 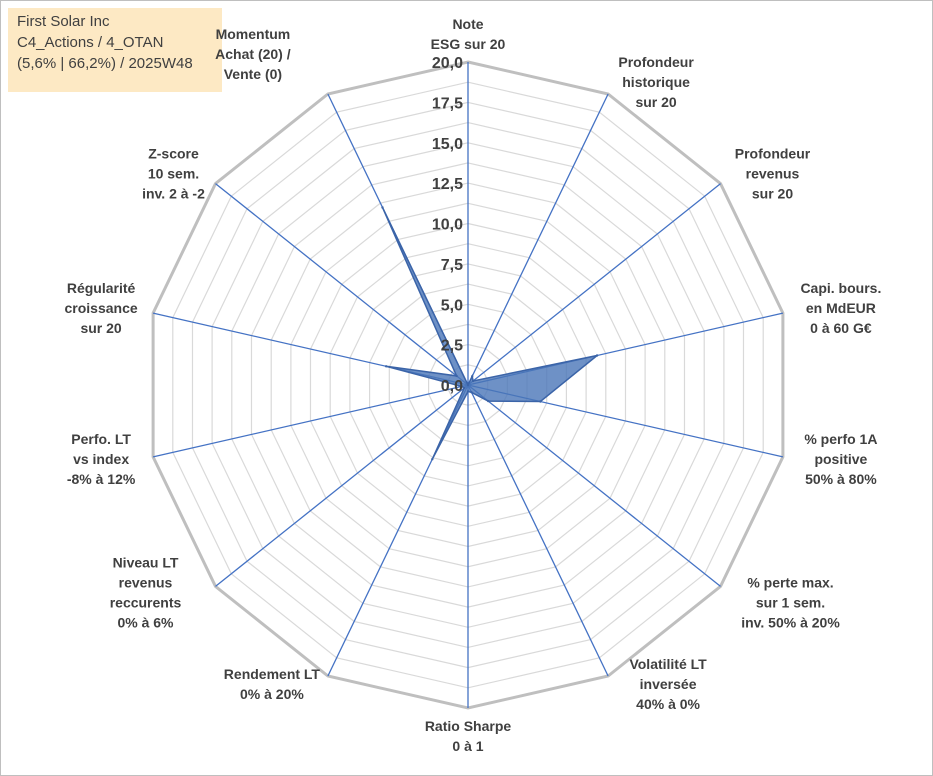 I want to click on tick-labels: 0,0 2,5 5,0 7,5 10,0 12,5 15,0 17,5 20,0, so click(x=447, y=225).